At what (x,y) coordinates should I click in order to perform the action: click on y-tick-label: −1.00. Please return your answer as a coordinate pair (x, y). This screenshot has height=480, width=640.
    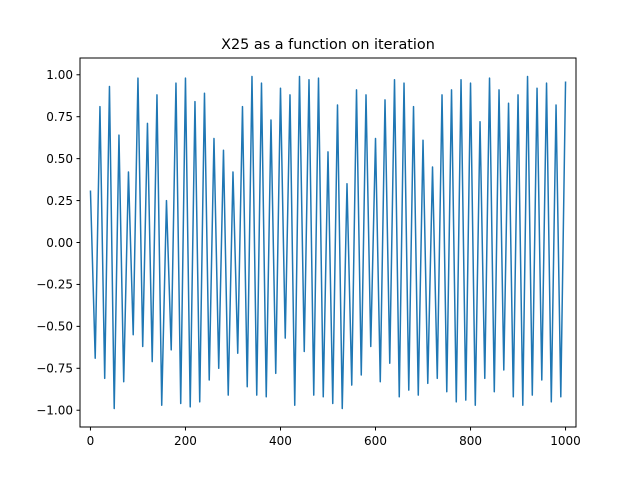
    Looking at the image, I should click on (54, 411).